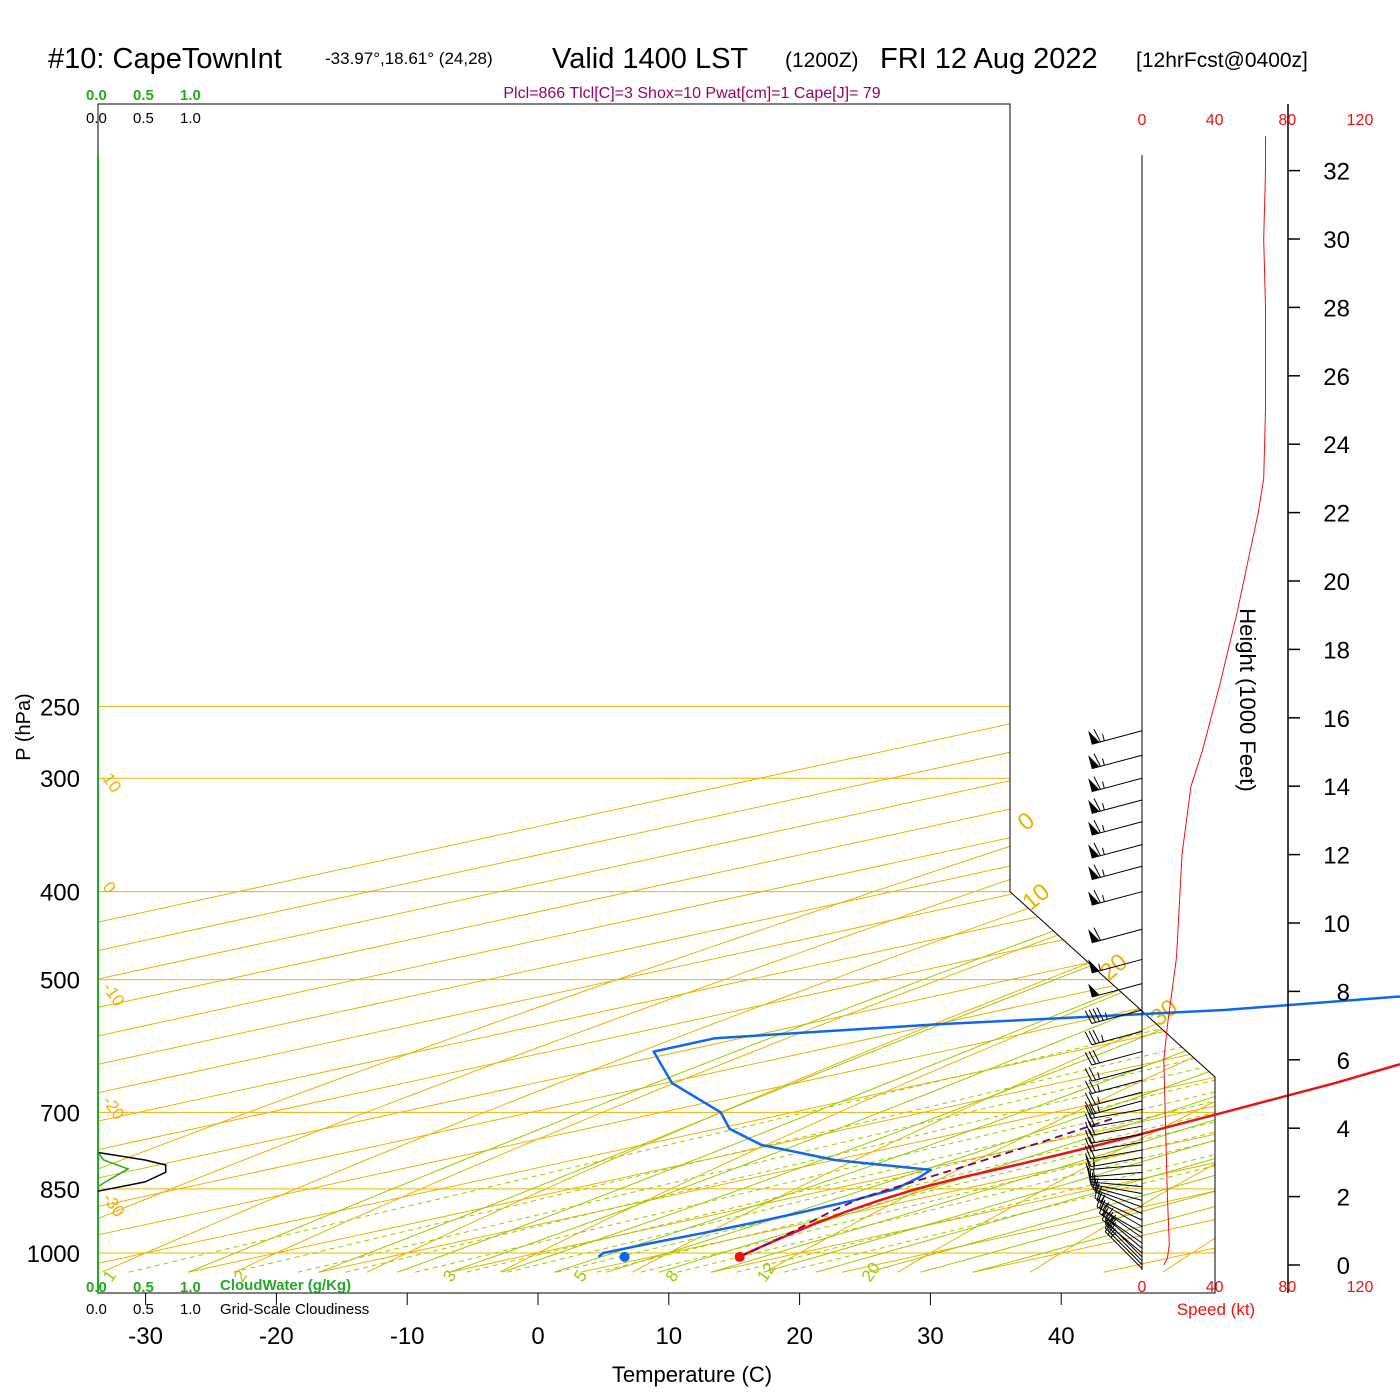 The height and width of the screenshot is (1400, 1400). I want to click on height-tick-label: 24, so click(1336, 445).